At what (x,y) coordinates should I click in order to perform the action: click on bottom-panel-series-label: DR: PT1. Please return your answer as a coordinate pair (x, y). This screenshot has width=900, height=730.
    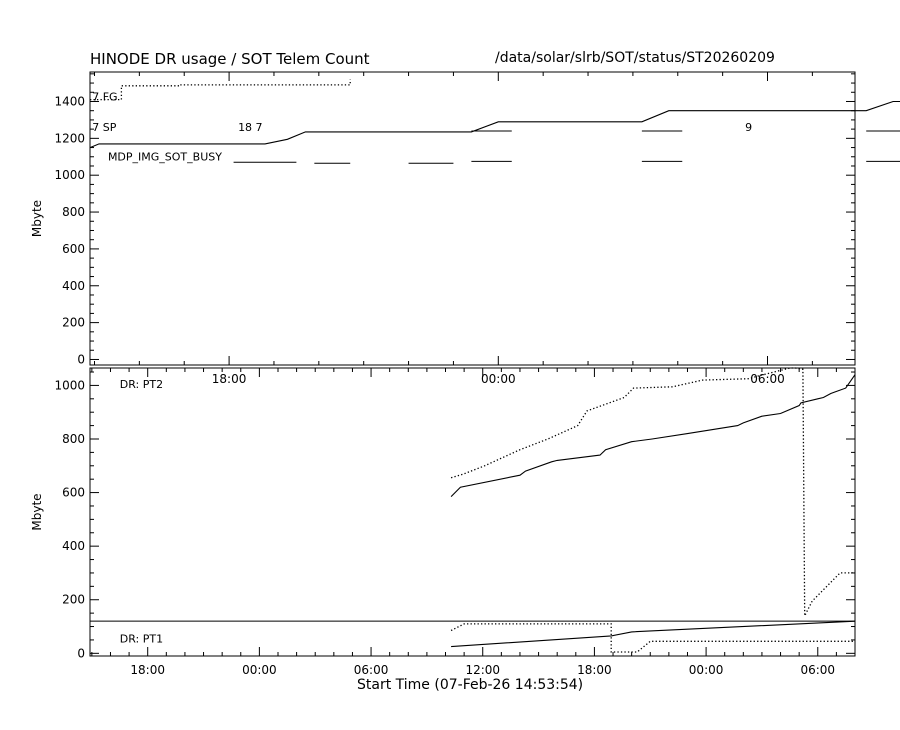
    Looking at the image, I should click on (141, 639).